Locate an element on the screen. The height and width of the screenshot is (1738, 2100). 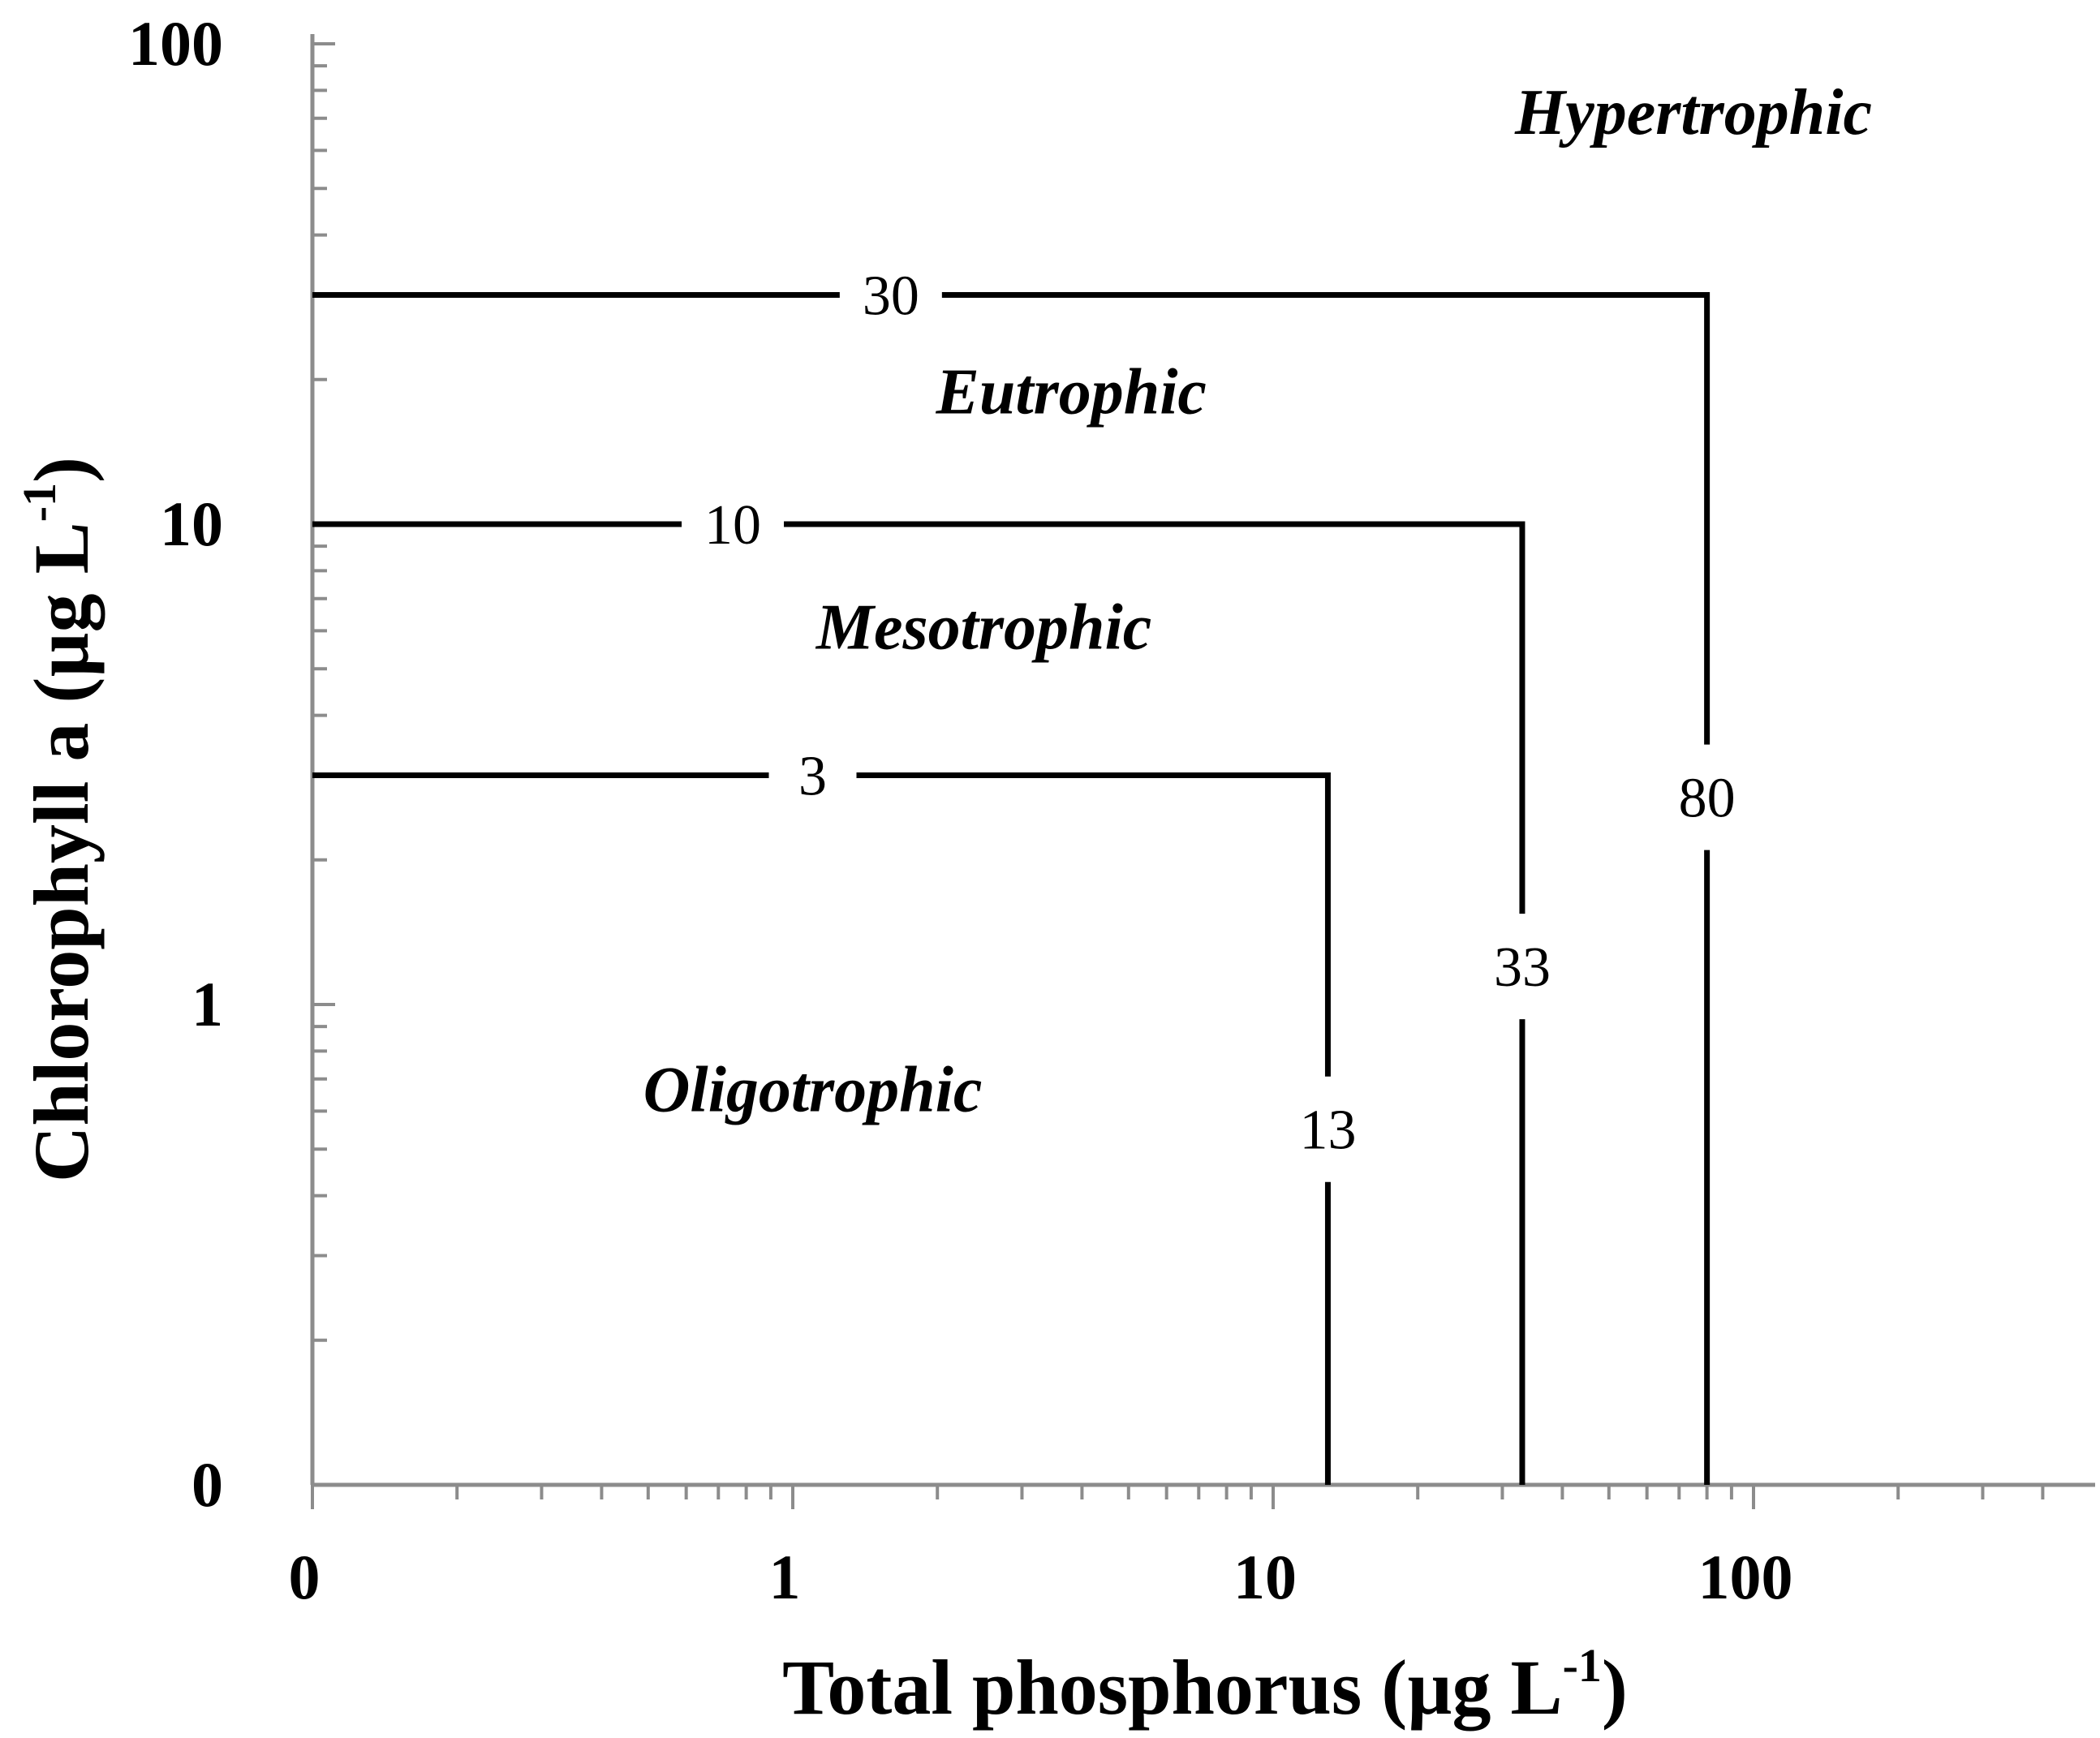
y-tick-label: 1 is located at coordinates (207, 1004).